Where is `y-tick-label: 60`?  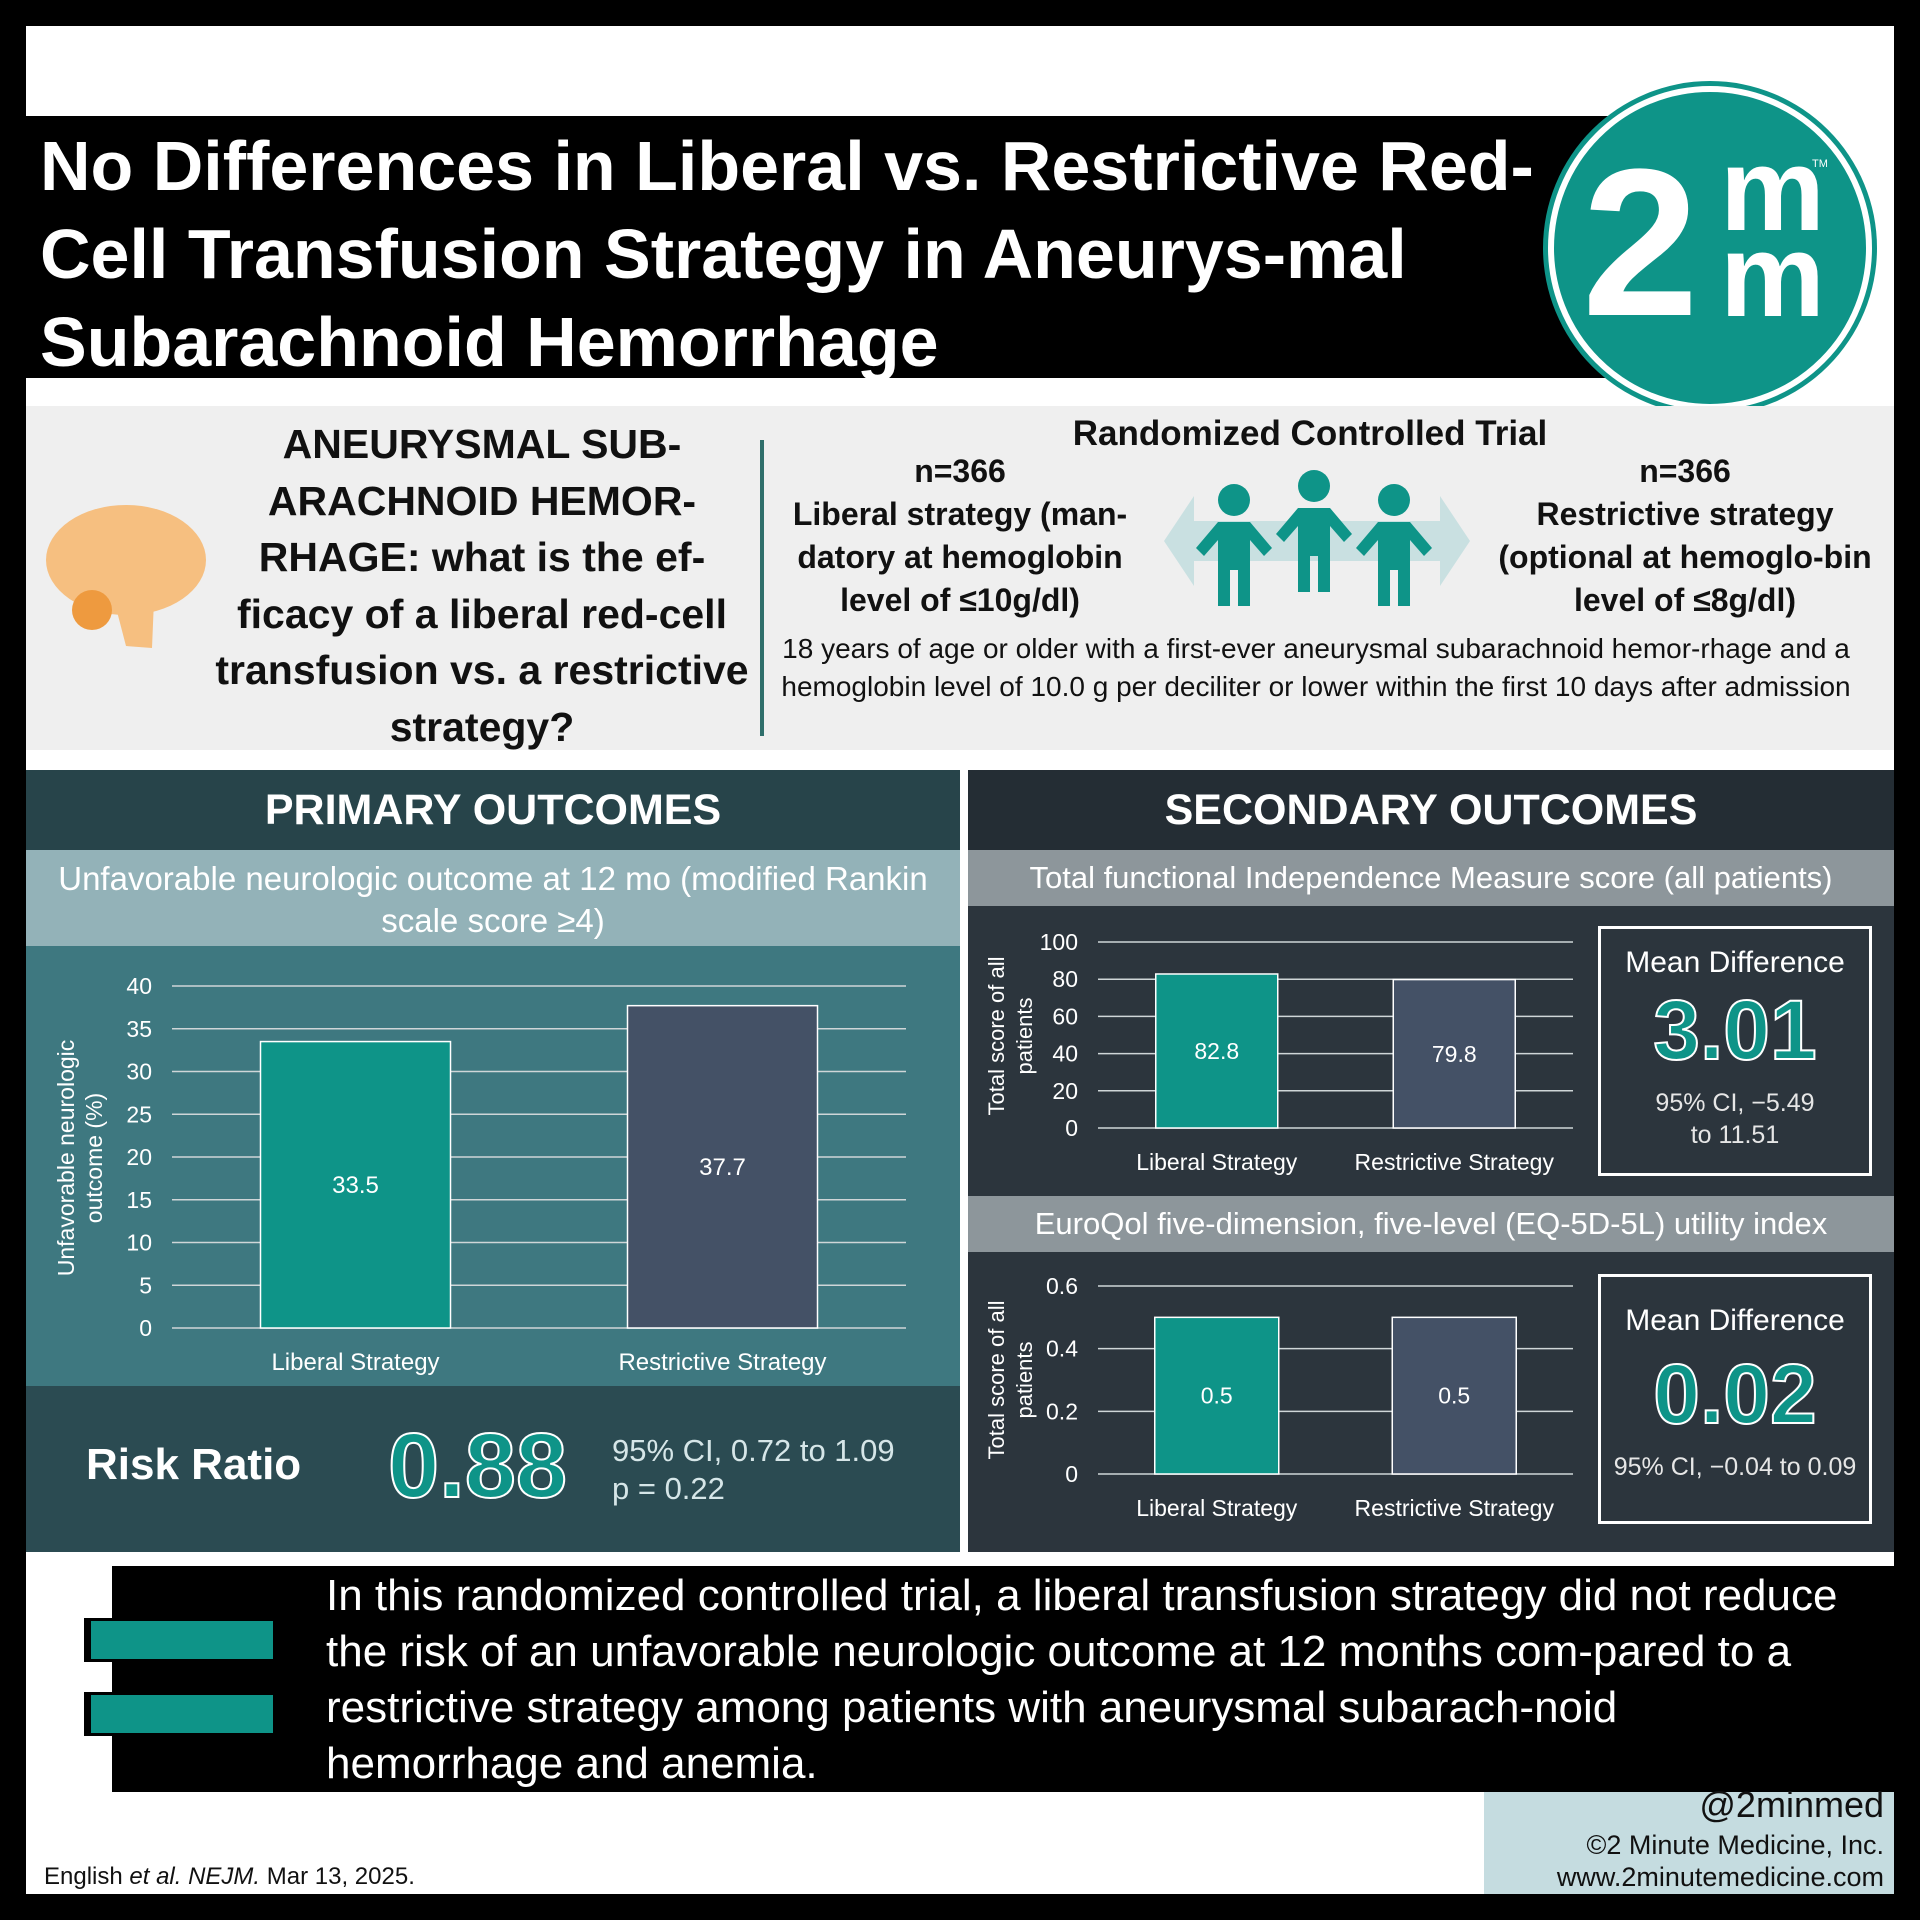
y-tick-label: 60 is located at coordinates (1065, 1016).